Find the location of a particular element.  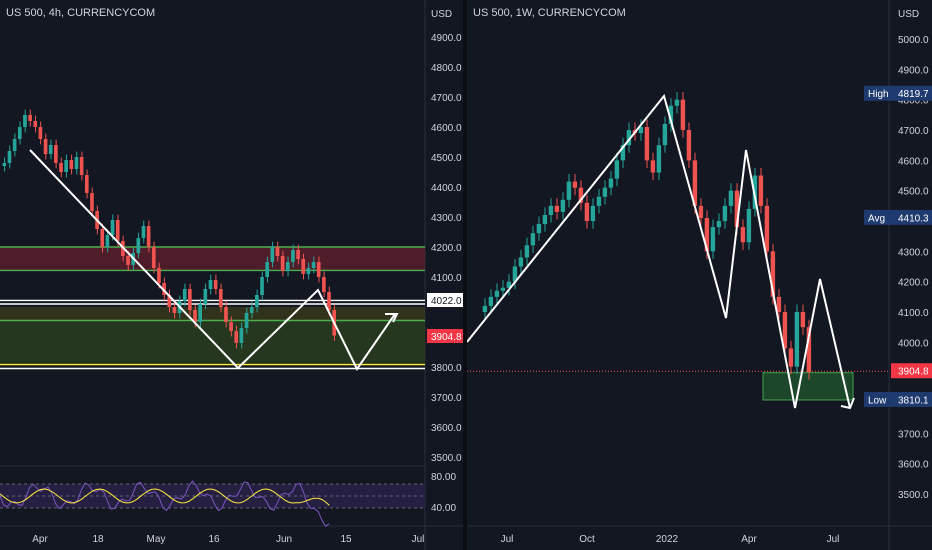

left-y-tick: 3800.0 is located at coordinates (446, 368).